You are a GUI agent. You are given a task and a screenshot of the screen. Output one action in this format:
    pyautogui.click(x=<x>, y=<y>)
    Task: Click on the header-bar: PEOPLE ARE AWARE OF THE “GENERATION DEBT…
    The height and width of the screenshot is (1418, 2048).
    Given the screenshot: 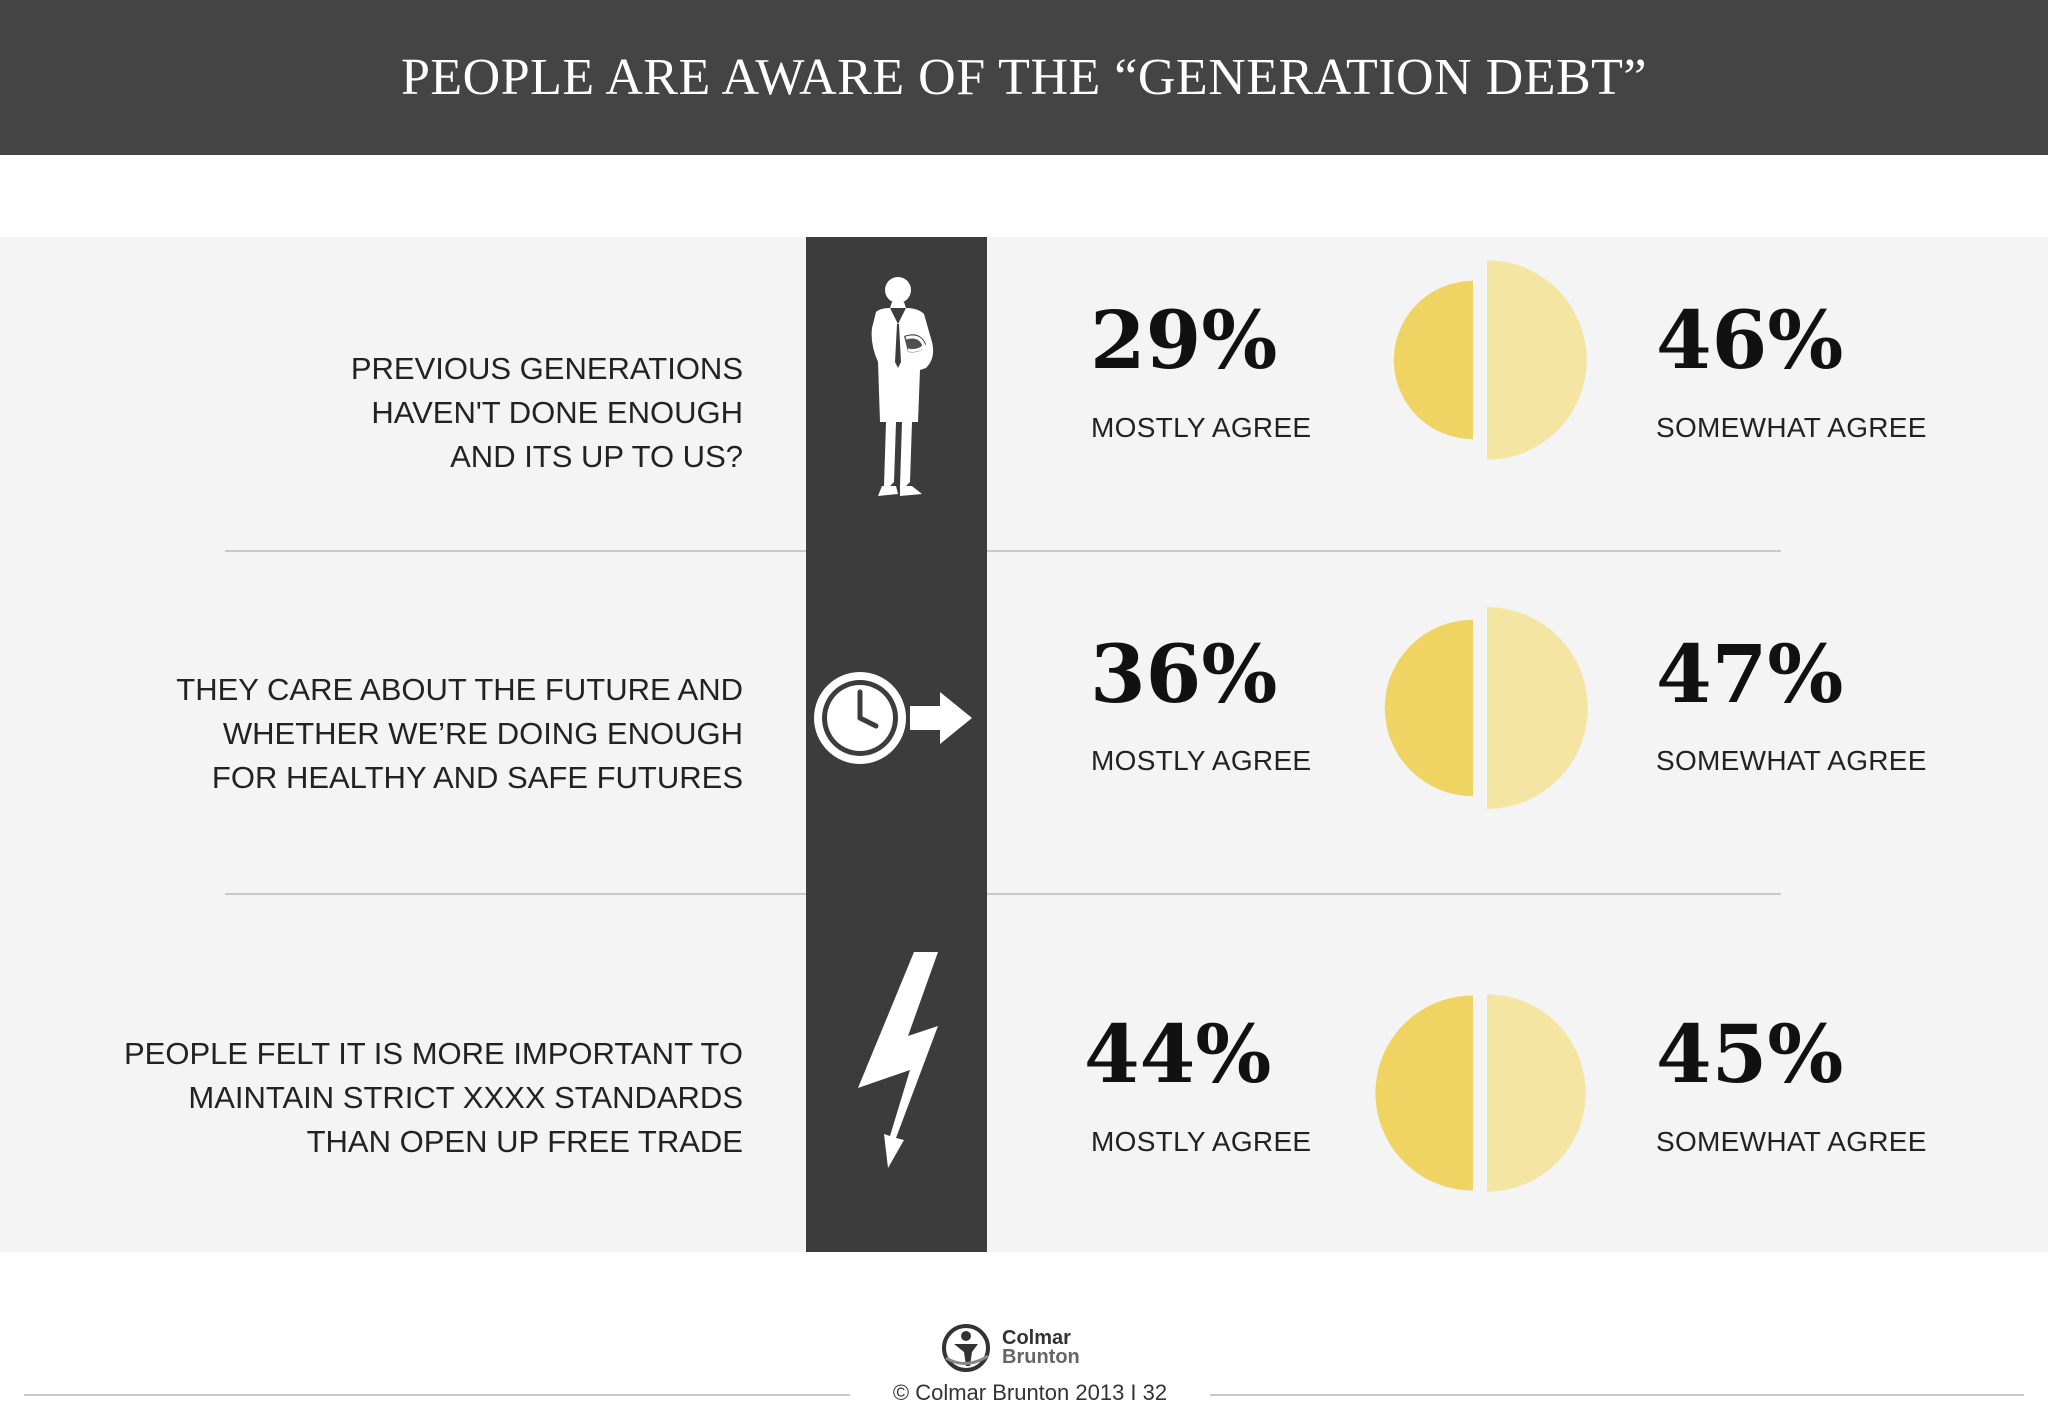 What is the action you would take?
    pyautogui.click(x=1024, y=77)
    